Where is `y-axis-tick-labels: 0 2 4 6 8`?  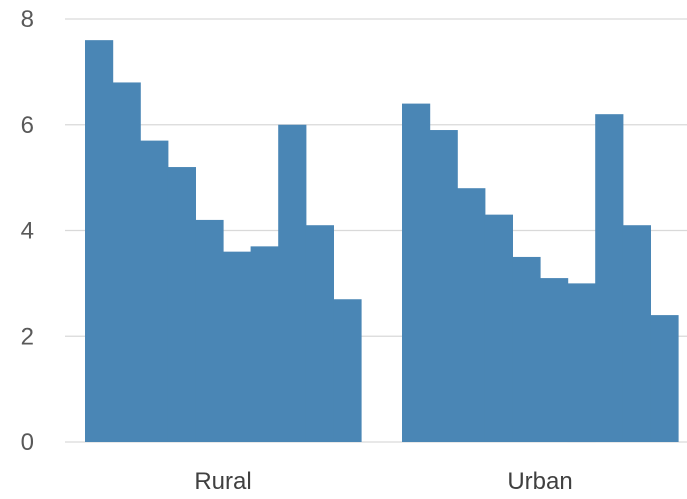
y-axis-tick-labels: 0 2 4 6 8 is located at coordinates (27, 231).